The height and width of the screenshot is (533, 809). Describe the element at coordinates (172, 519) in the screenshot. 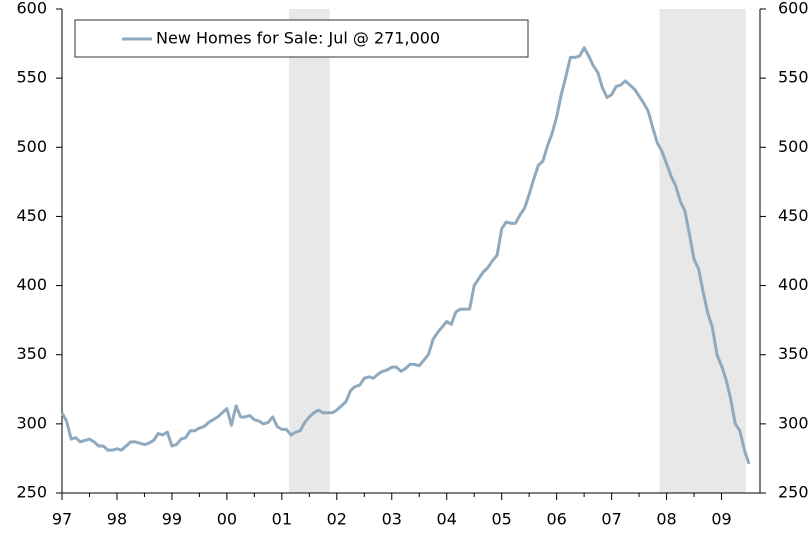

I see `x-tick-label: 99` at that location.